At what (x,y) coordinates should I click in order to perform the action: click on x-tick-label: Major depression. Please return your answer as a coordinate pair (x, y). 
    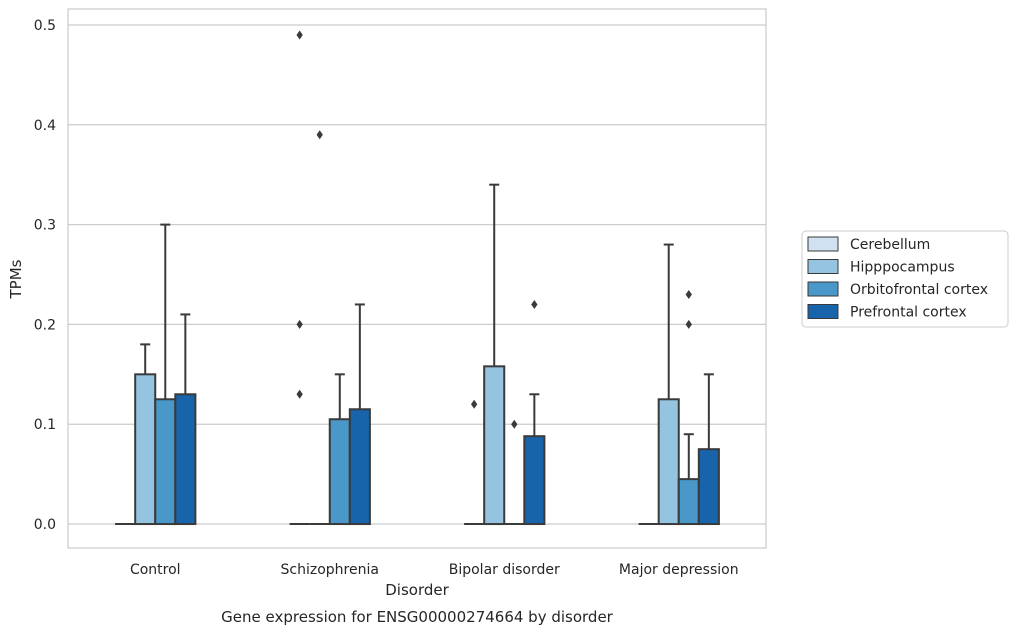
    Looking at the image, I should click on (679, 570).